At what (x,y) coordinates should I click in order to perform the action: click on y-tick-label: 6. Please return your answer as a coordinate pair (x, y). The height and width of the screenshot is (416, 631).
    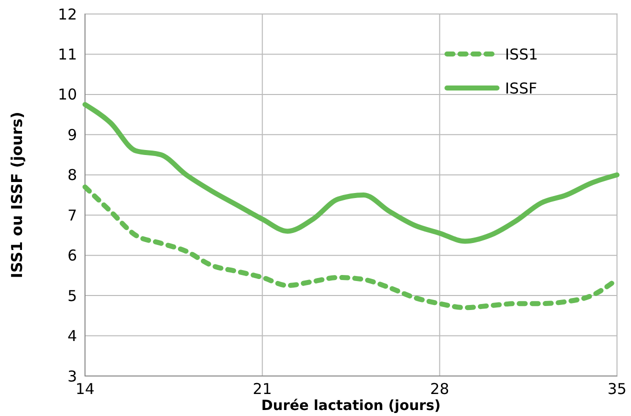
    Looking at the image, I should click on (72, 255).